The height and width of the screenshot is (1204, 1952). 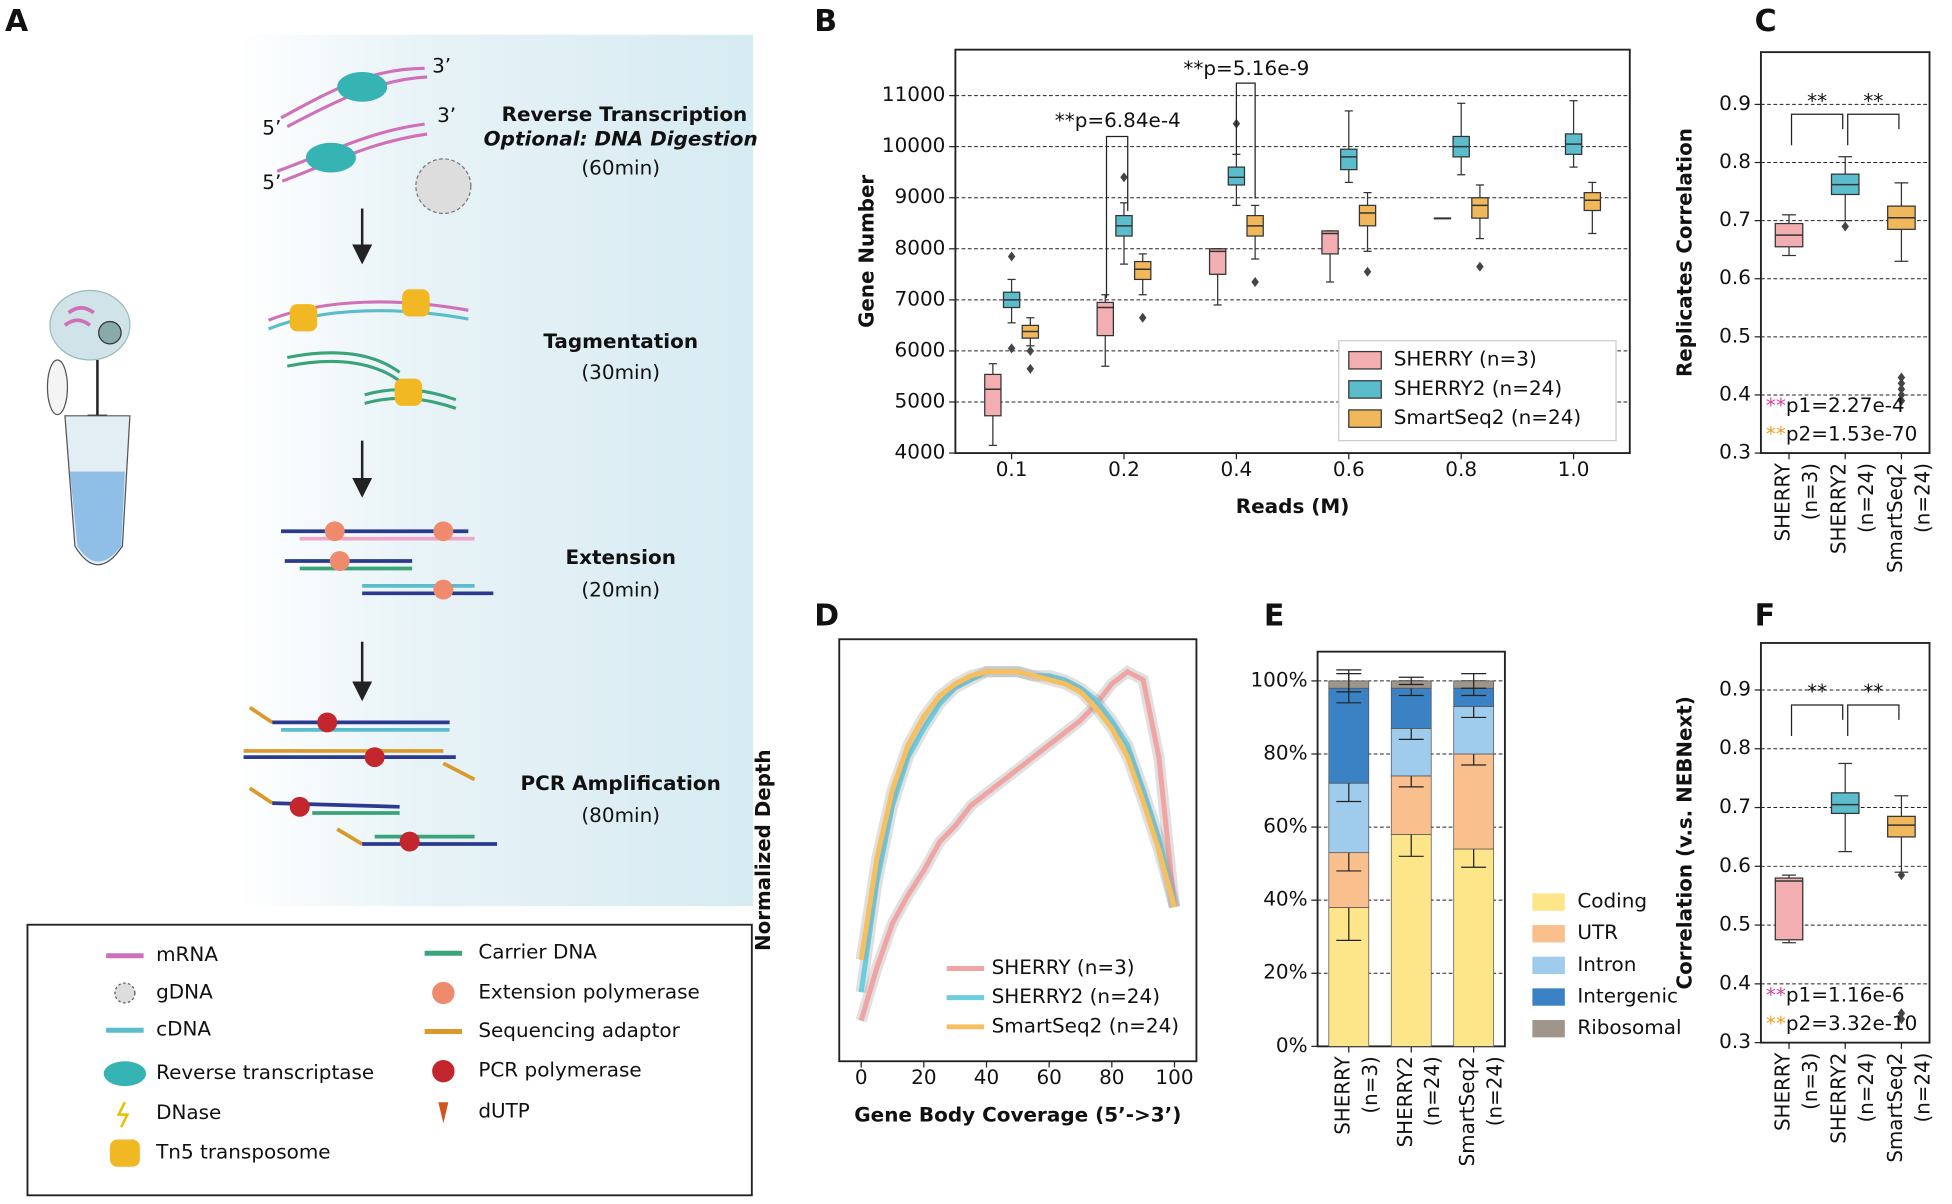 What do you see at coordinates (1237, 469) in the screenshot?
I see `x-tick-label: 0.4` at bounding box center [1237, 469].